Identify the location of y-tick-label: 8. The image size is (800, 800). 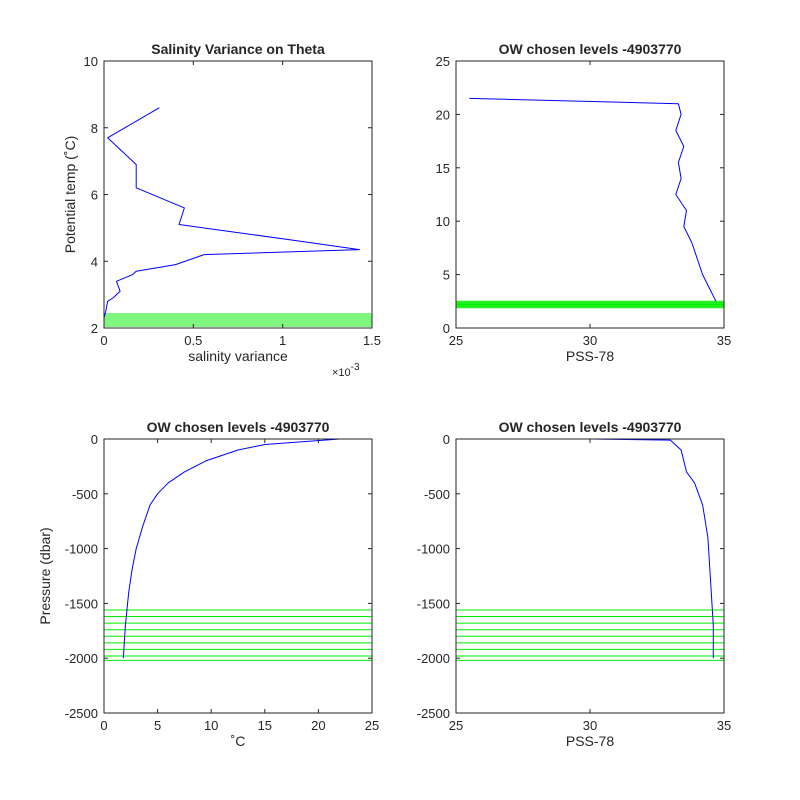
(94, 128).